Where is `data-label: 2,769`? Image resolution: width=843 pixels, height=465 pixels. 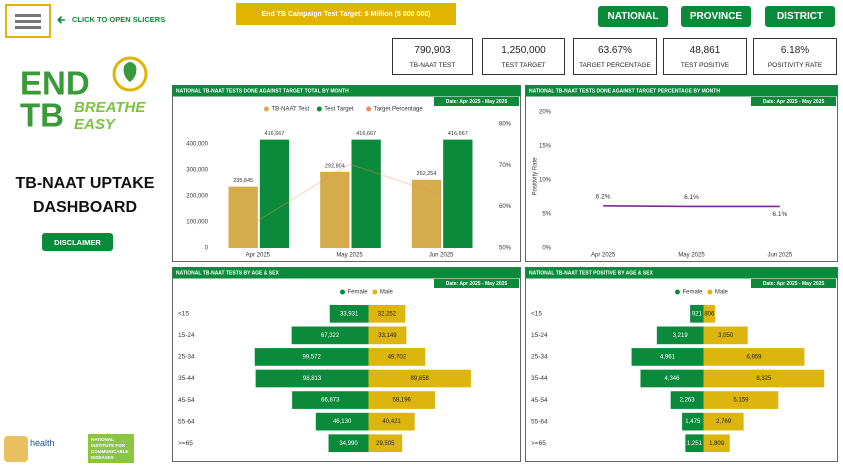 data-label: 2,769 is located at coordinates (724, 422).